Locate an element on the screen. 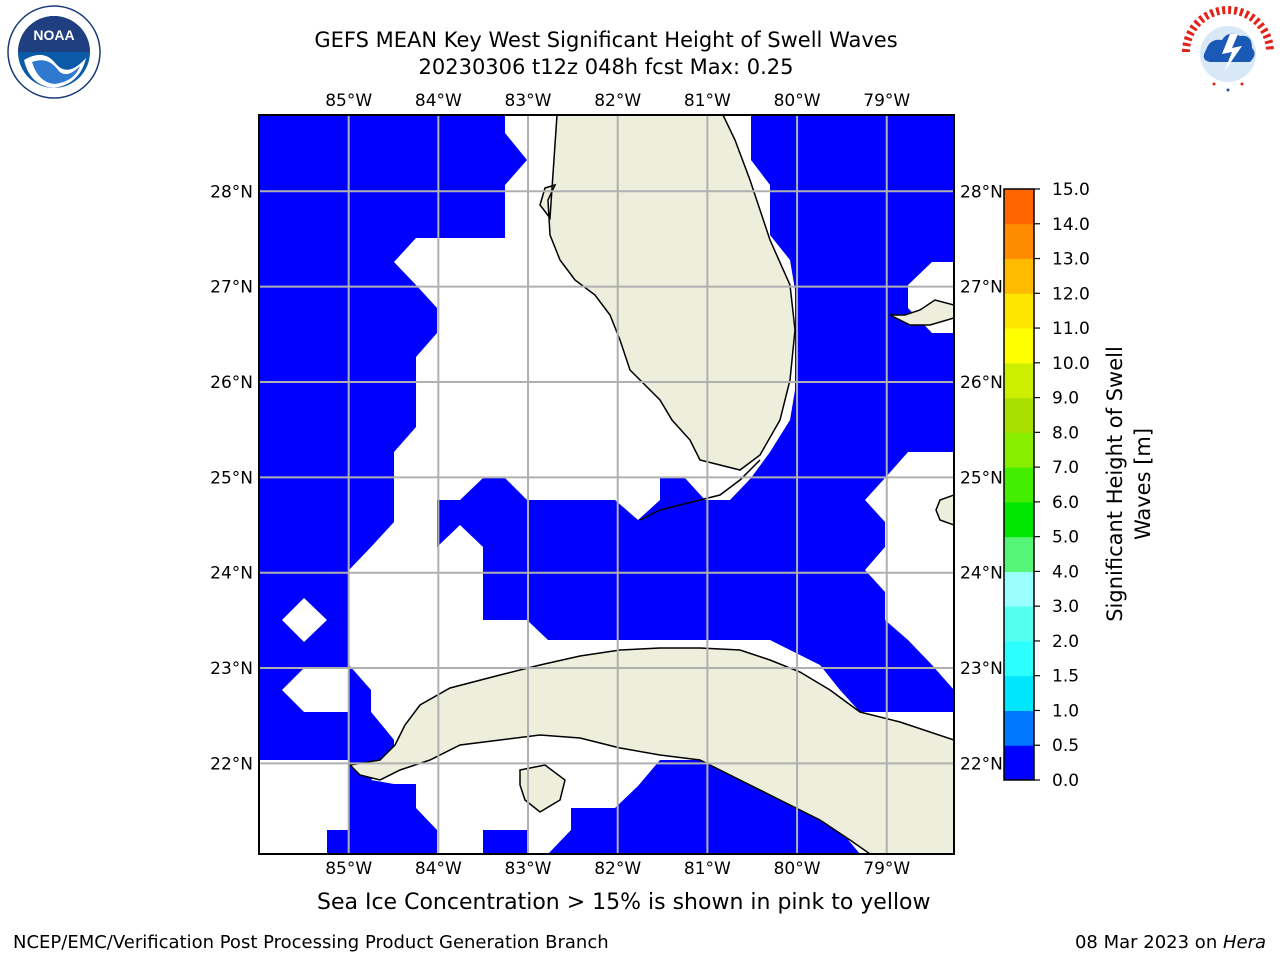 This screenshot has width=1280, height=960. colorbar-frame is located at coordinates (1019, 484).